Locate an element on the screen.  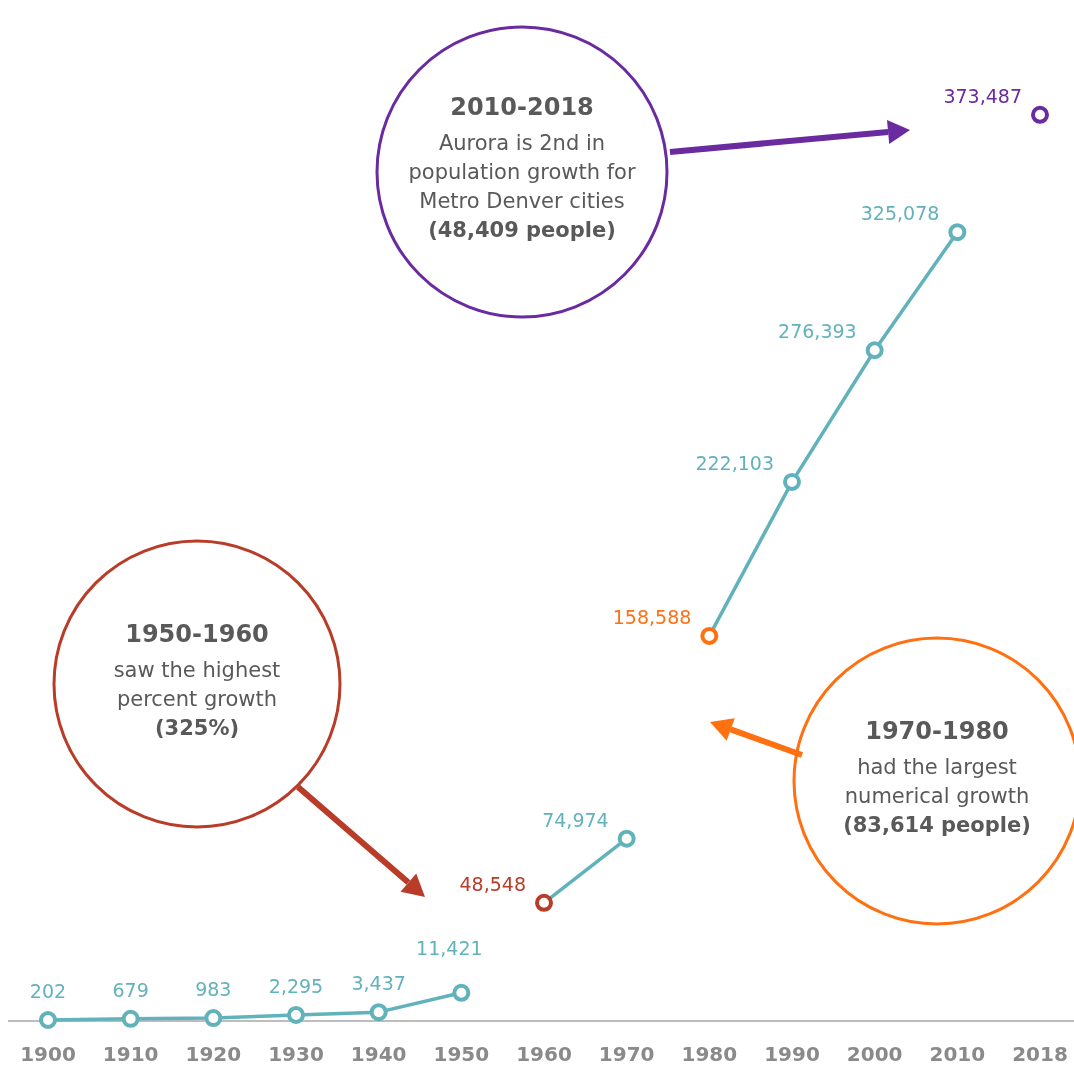
x-tick-label: 1970 is located at coordinates (626, 1054).